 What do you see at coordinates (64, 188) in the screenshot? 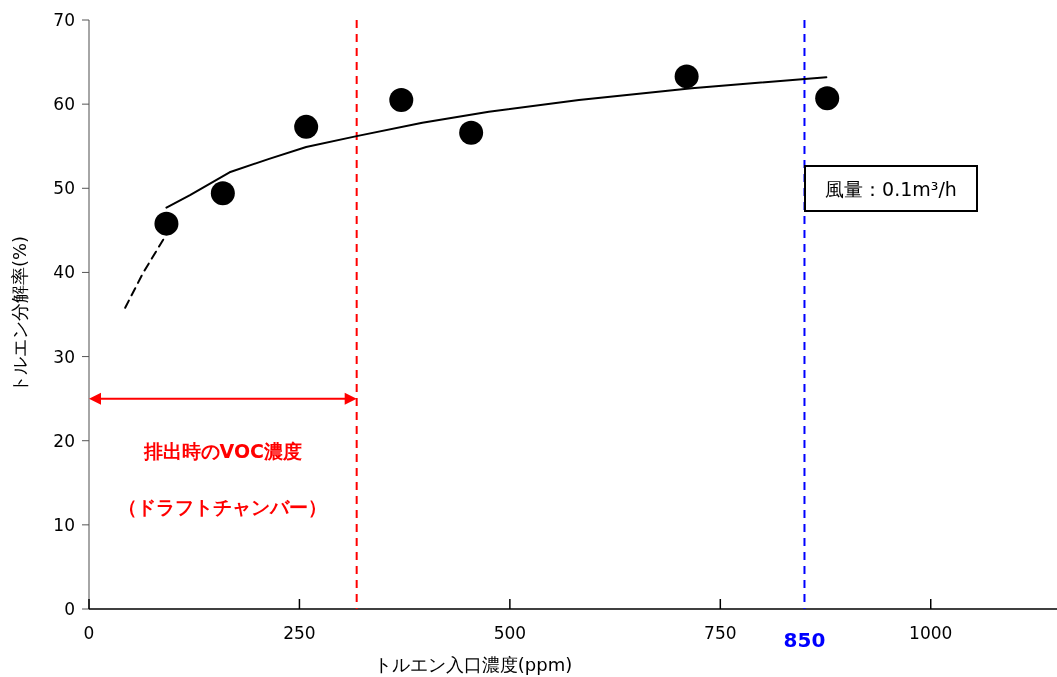
I see `y-tick-label: 50` at bounding box center [64, 188].